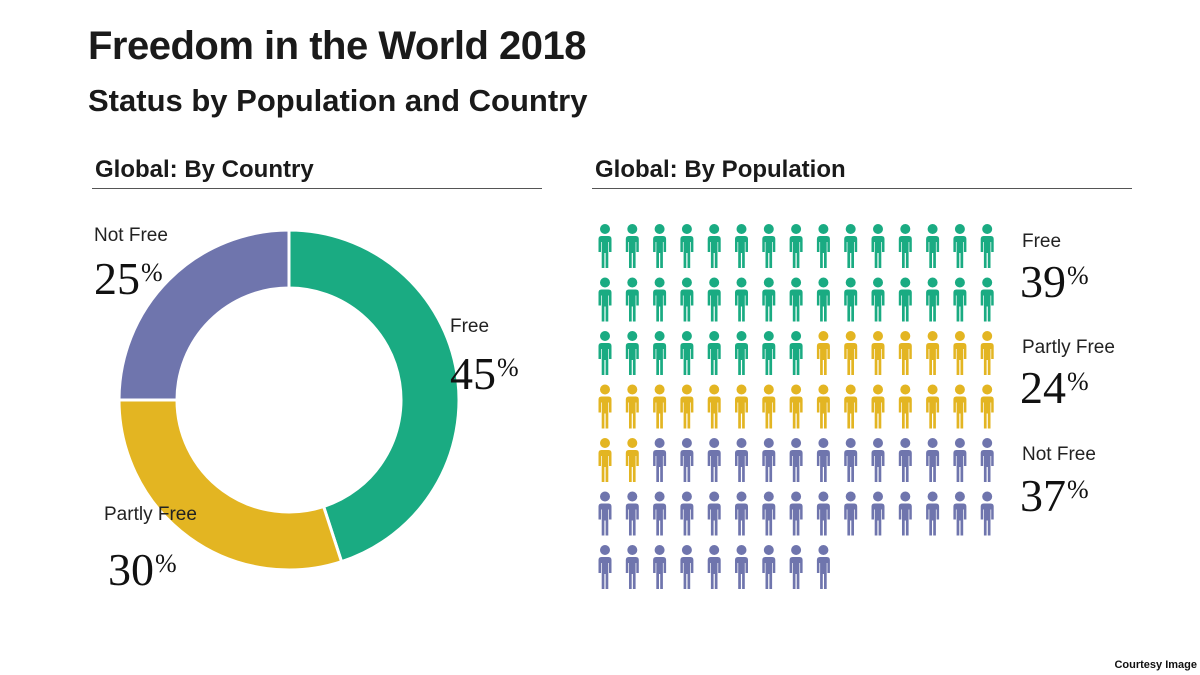  I want to click on pictograph-section-heading: Global: By Population, so click(862, 172).